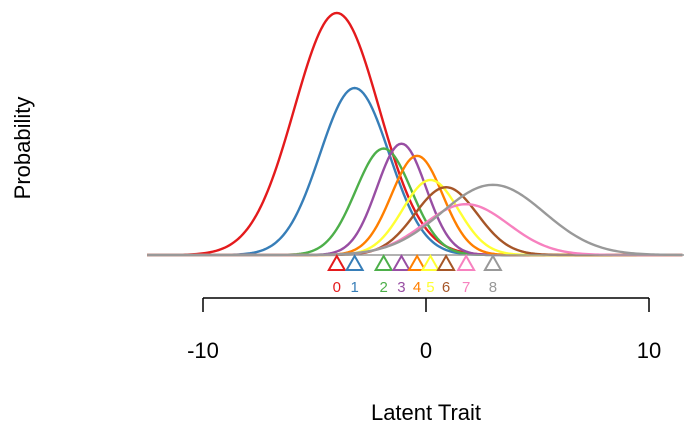 This screenshot has width=684, height=431. I want to click on threshold-label-2: 2, so click(383, 287).